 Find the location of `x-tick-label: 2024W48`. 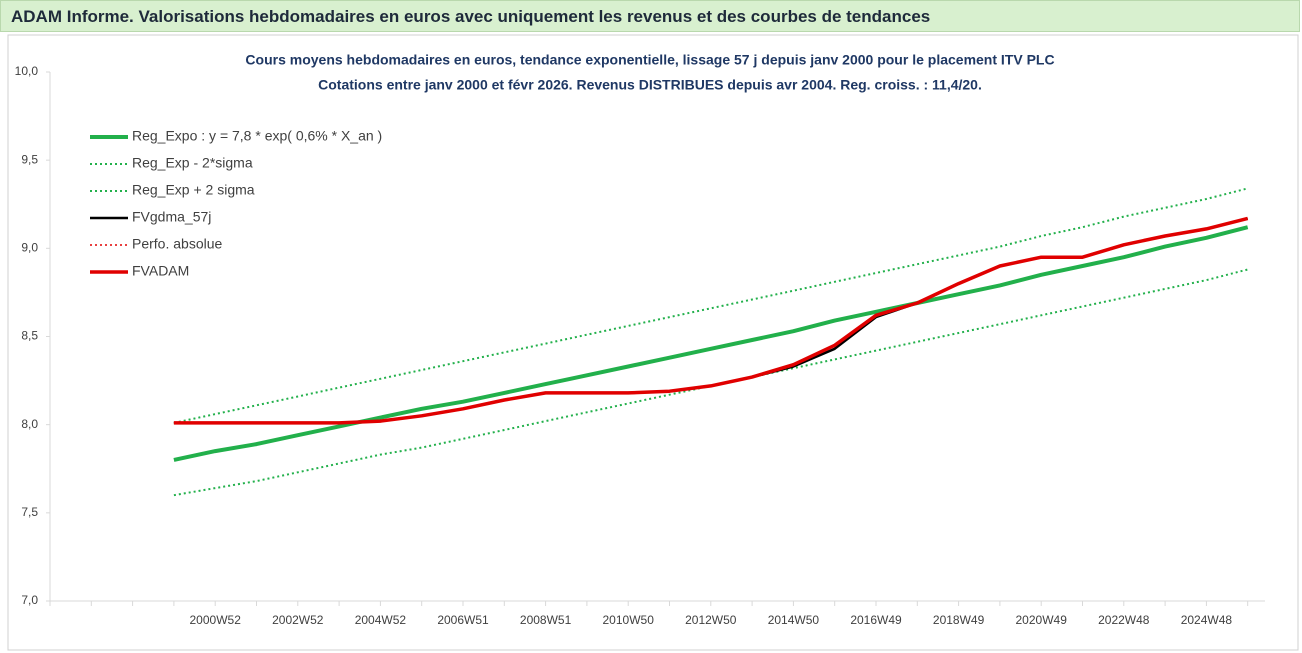

x-tick-label: 2024W48 is located at coordinates (1207, 620).